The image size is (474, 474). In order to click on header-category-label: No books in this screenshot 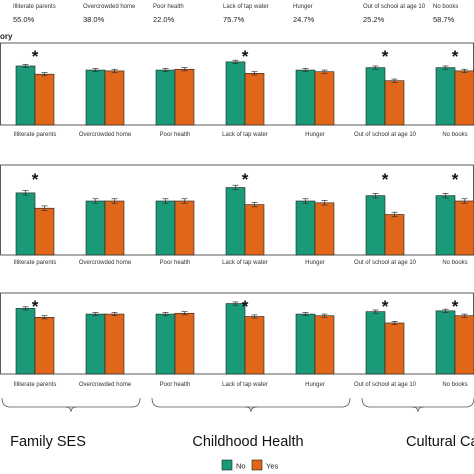, I will do `click(445, 7)`.